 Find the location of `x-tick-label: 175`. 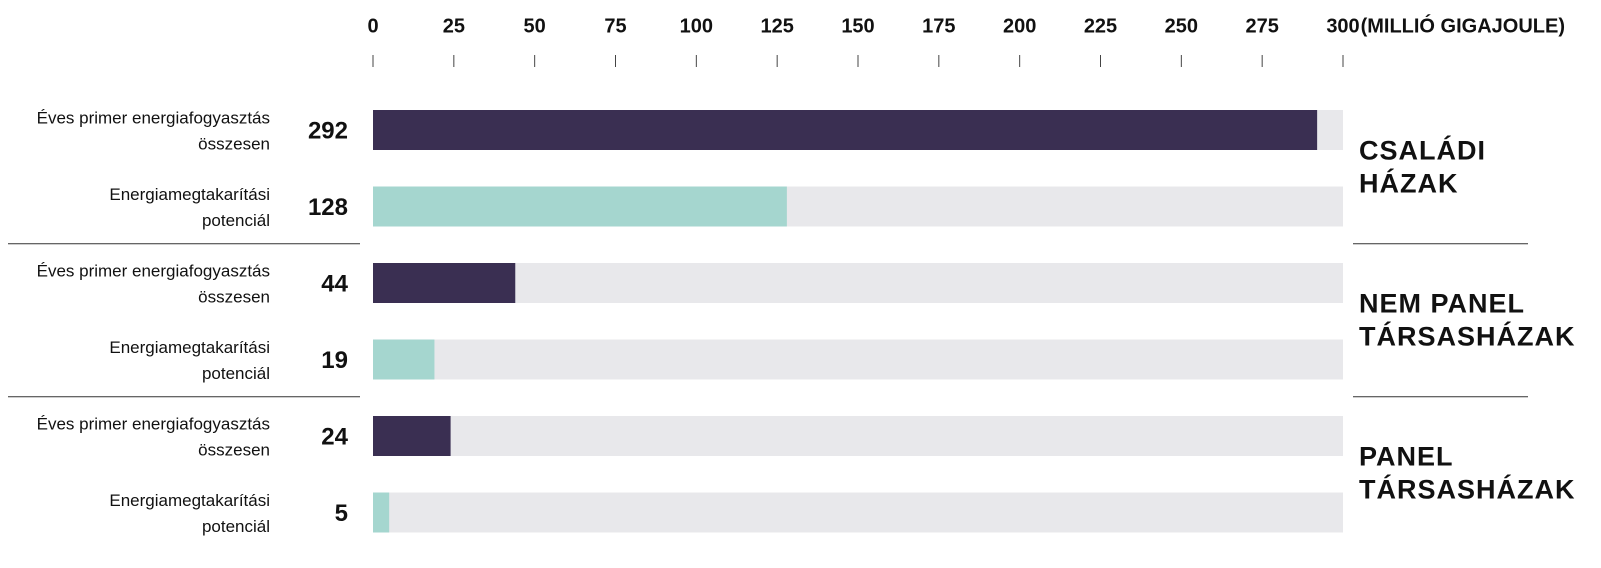

x-tick-label: 175 is located at coordinates (938, 26).